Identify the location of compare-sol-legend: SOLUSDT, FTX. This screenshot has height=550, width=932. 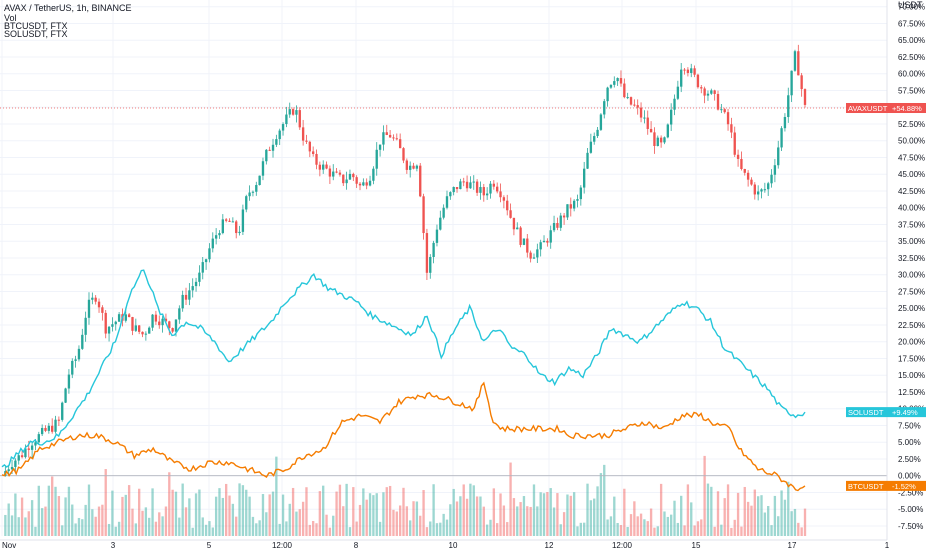
(36, 34).